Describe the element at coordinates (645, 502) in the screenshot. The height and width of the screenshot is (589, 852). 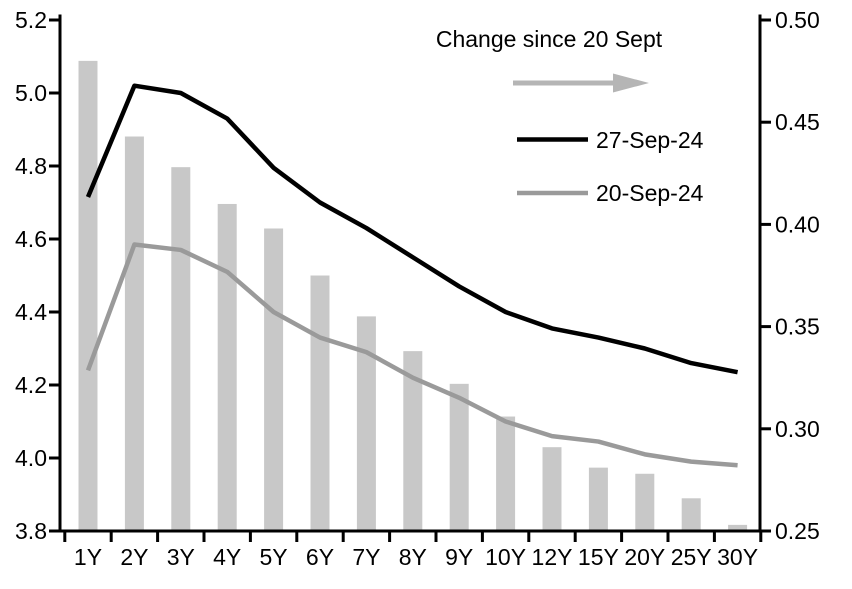
I see `bar-20Y` at that location.